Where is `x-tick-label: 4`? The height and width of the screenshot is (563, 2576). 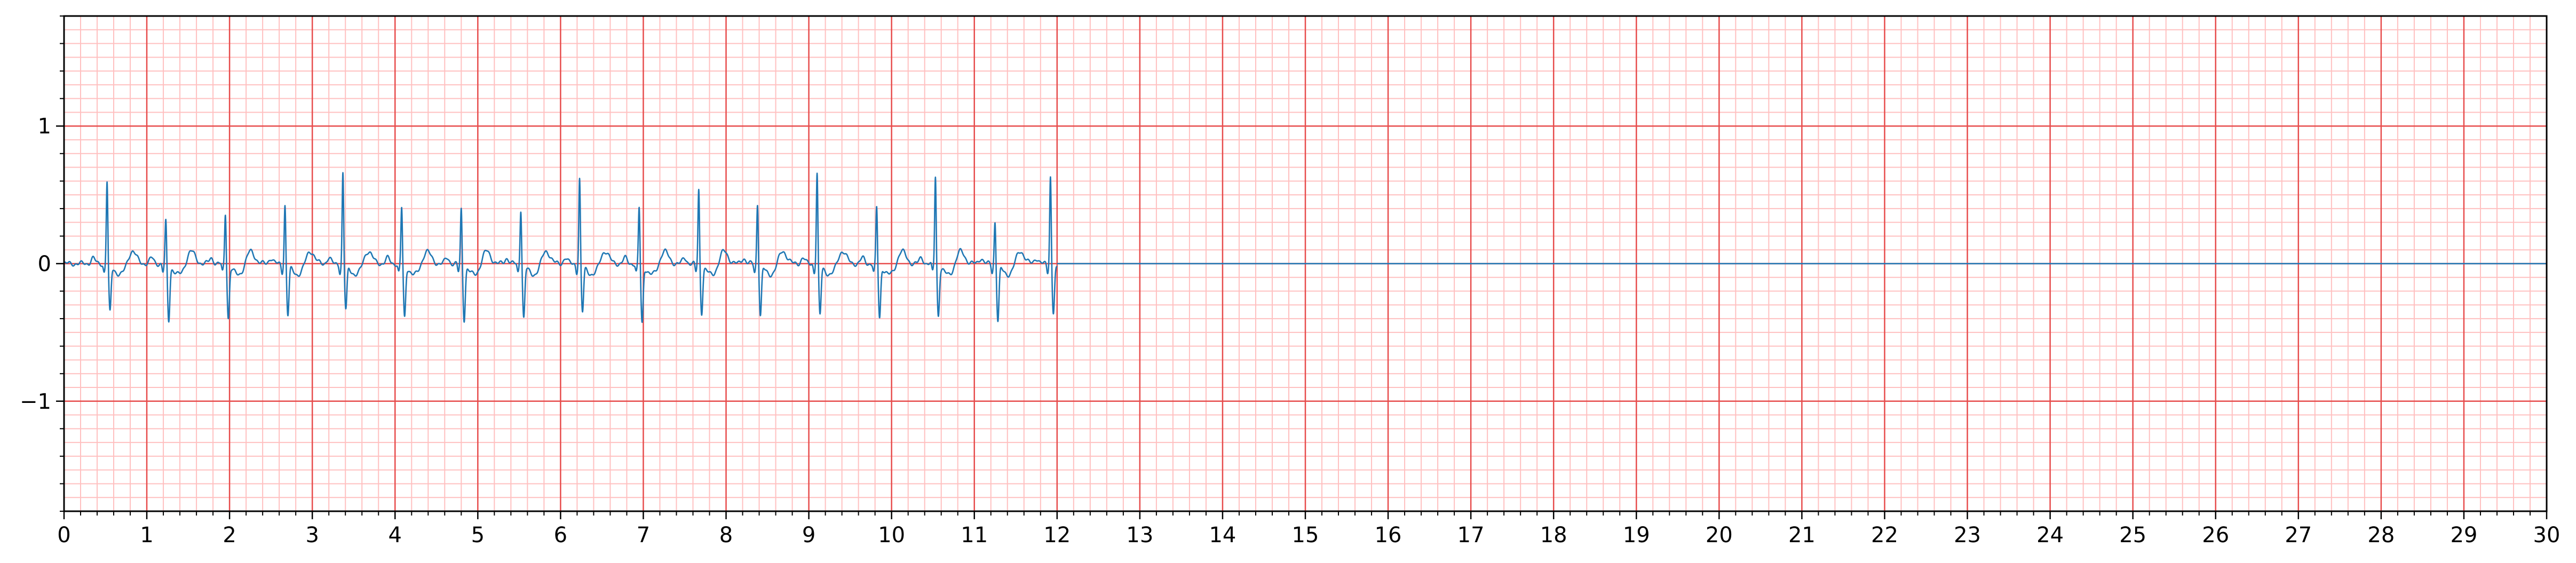
x-tick-label: 4 is located at coordinates (395, 535).